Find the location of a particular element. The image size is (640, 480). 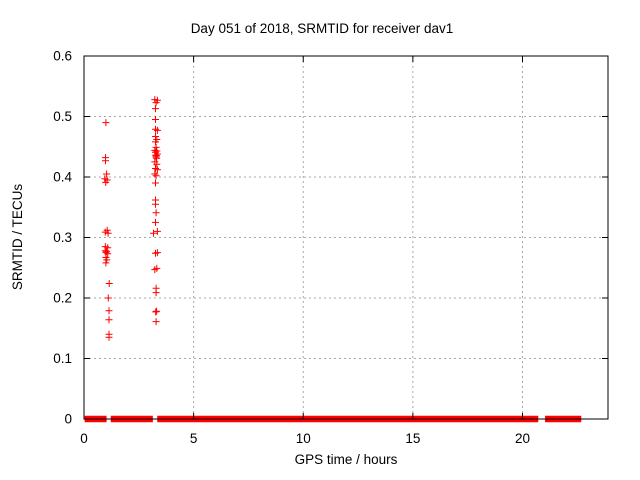

y-tick-label: 0.5 is located at coordinates (62, 116).